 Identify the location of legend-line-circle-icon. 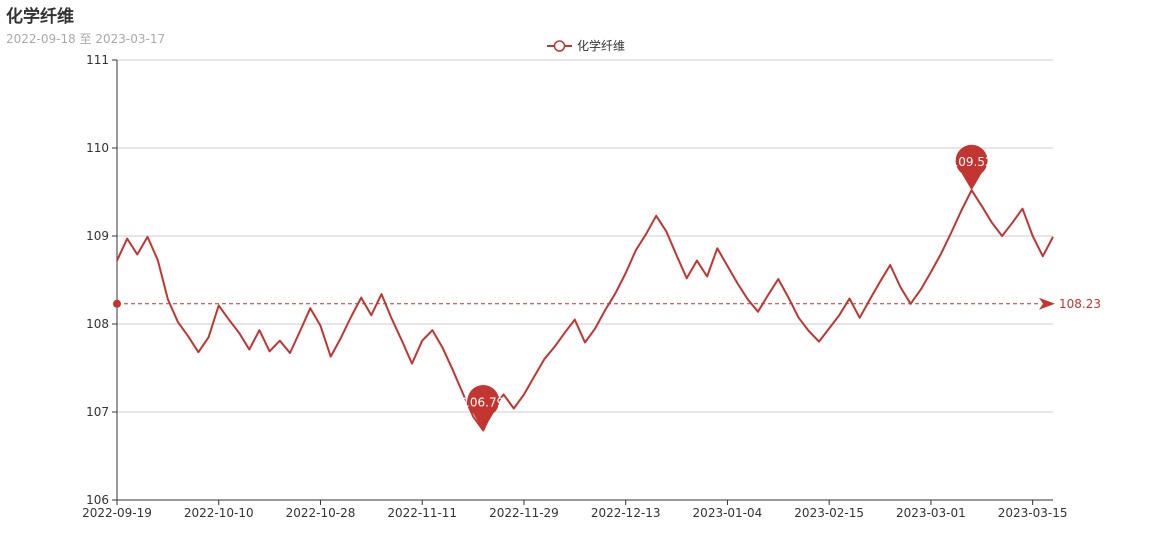
(559, 45).